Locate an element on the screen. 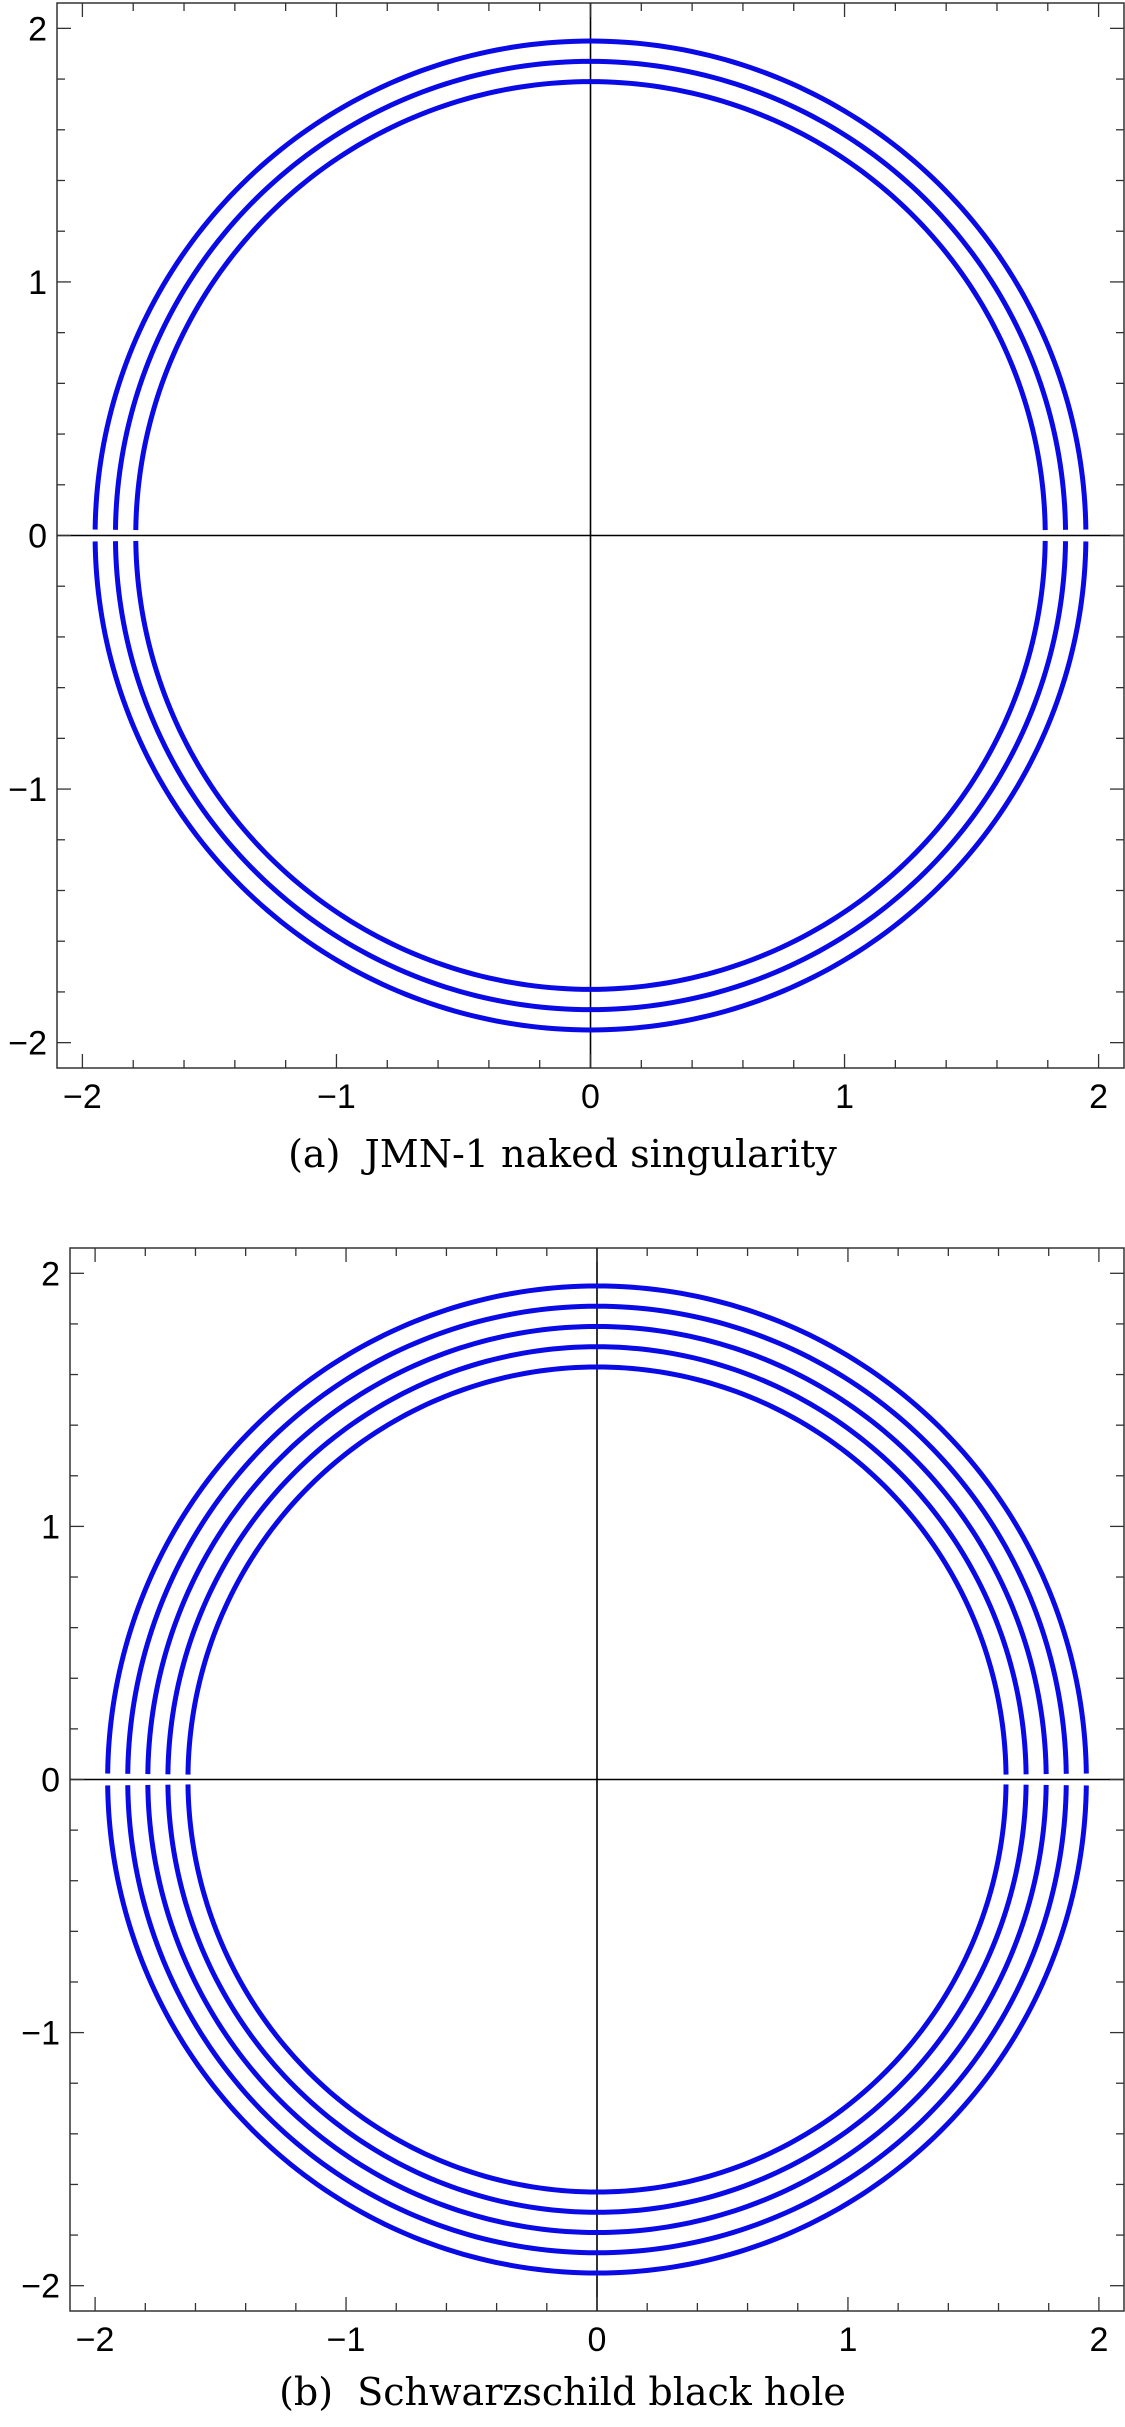  caption-b: (b) Schwarzschild black hole is located at coordinates (562, 2392).